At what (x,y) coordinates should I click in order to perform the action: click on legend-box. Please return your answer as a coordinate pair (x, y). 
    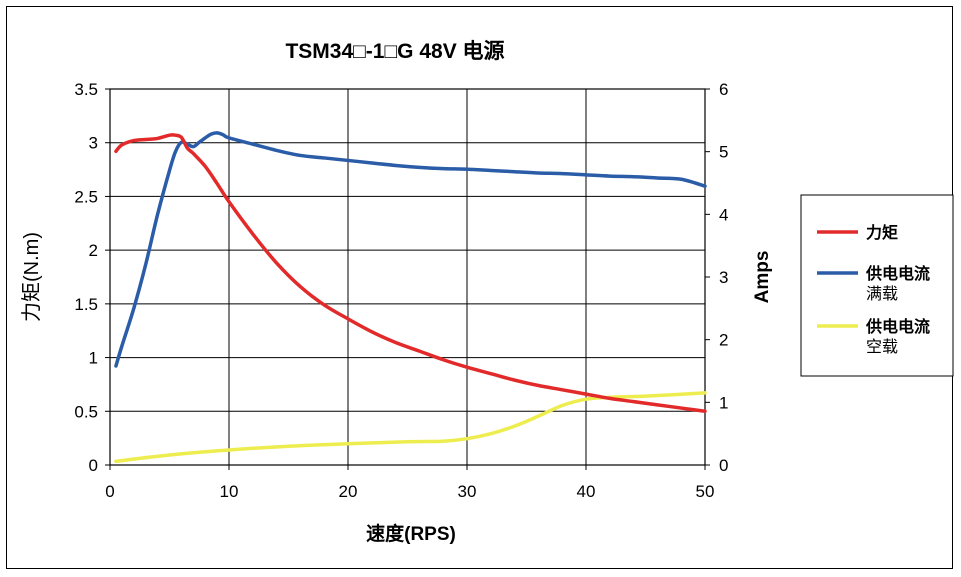
    Looking at the image, I should click on (877, 285).